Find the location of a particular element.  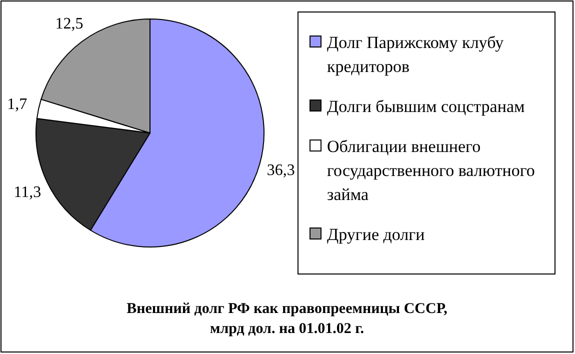

legend-label: Другие долги is located at coordinates (376, 234).